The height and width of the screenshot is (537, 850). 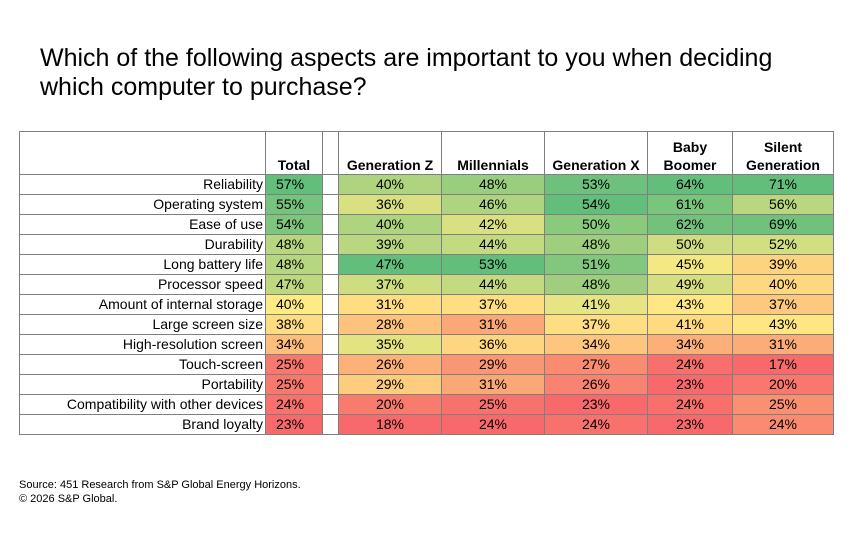 I want to click on row-label-header, so click(x=142, y=153).